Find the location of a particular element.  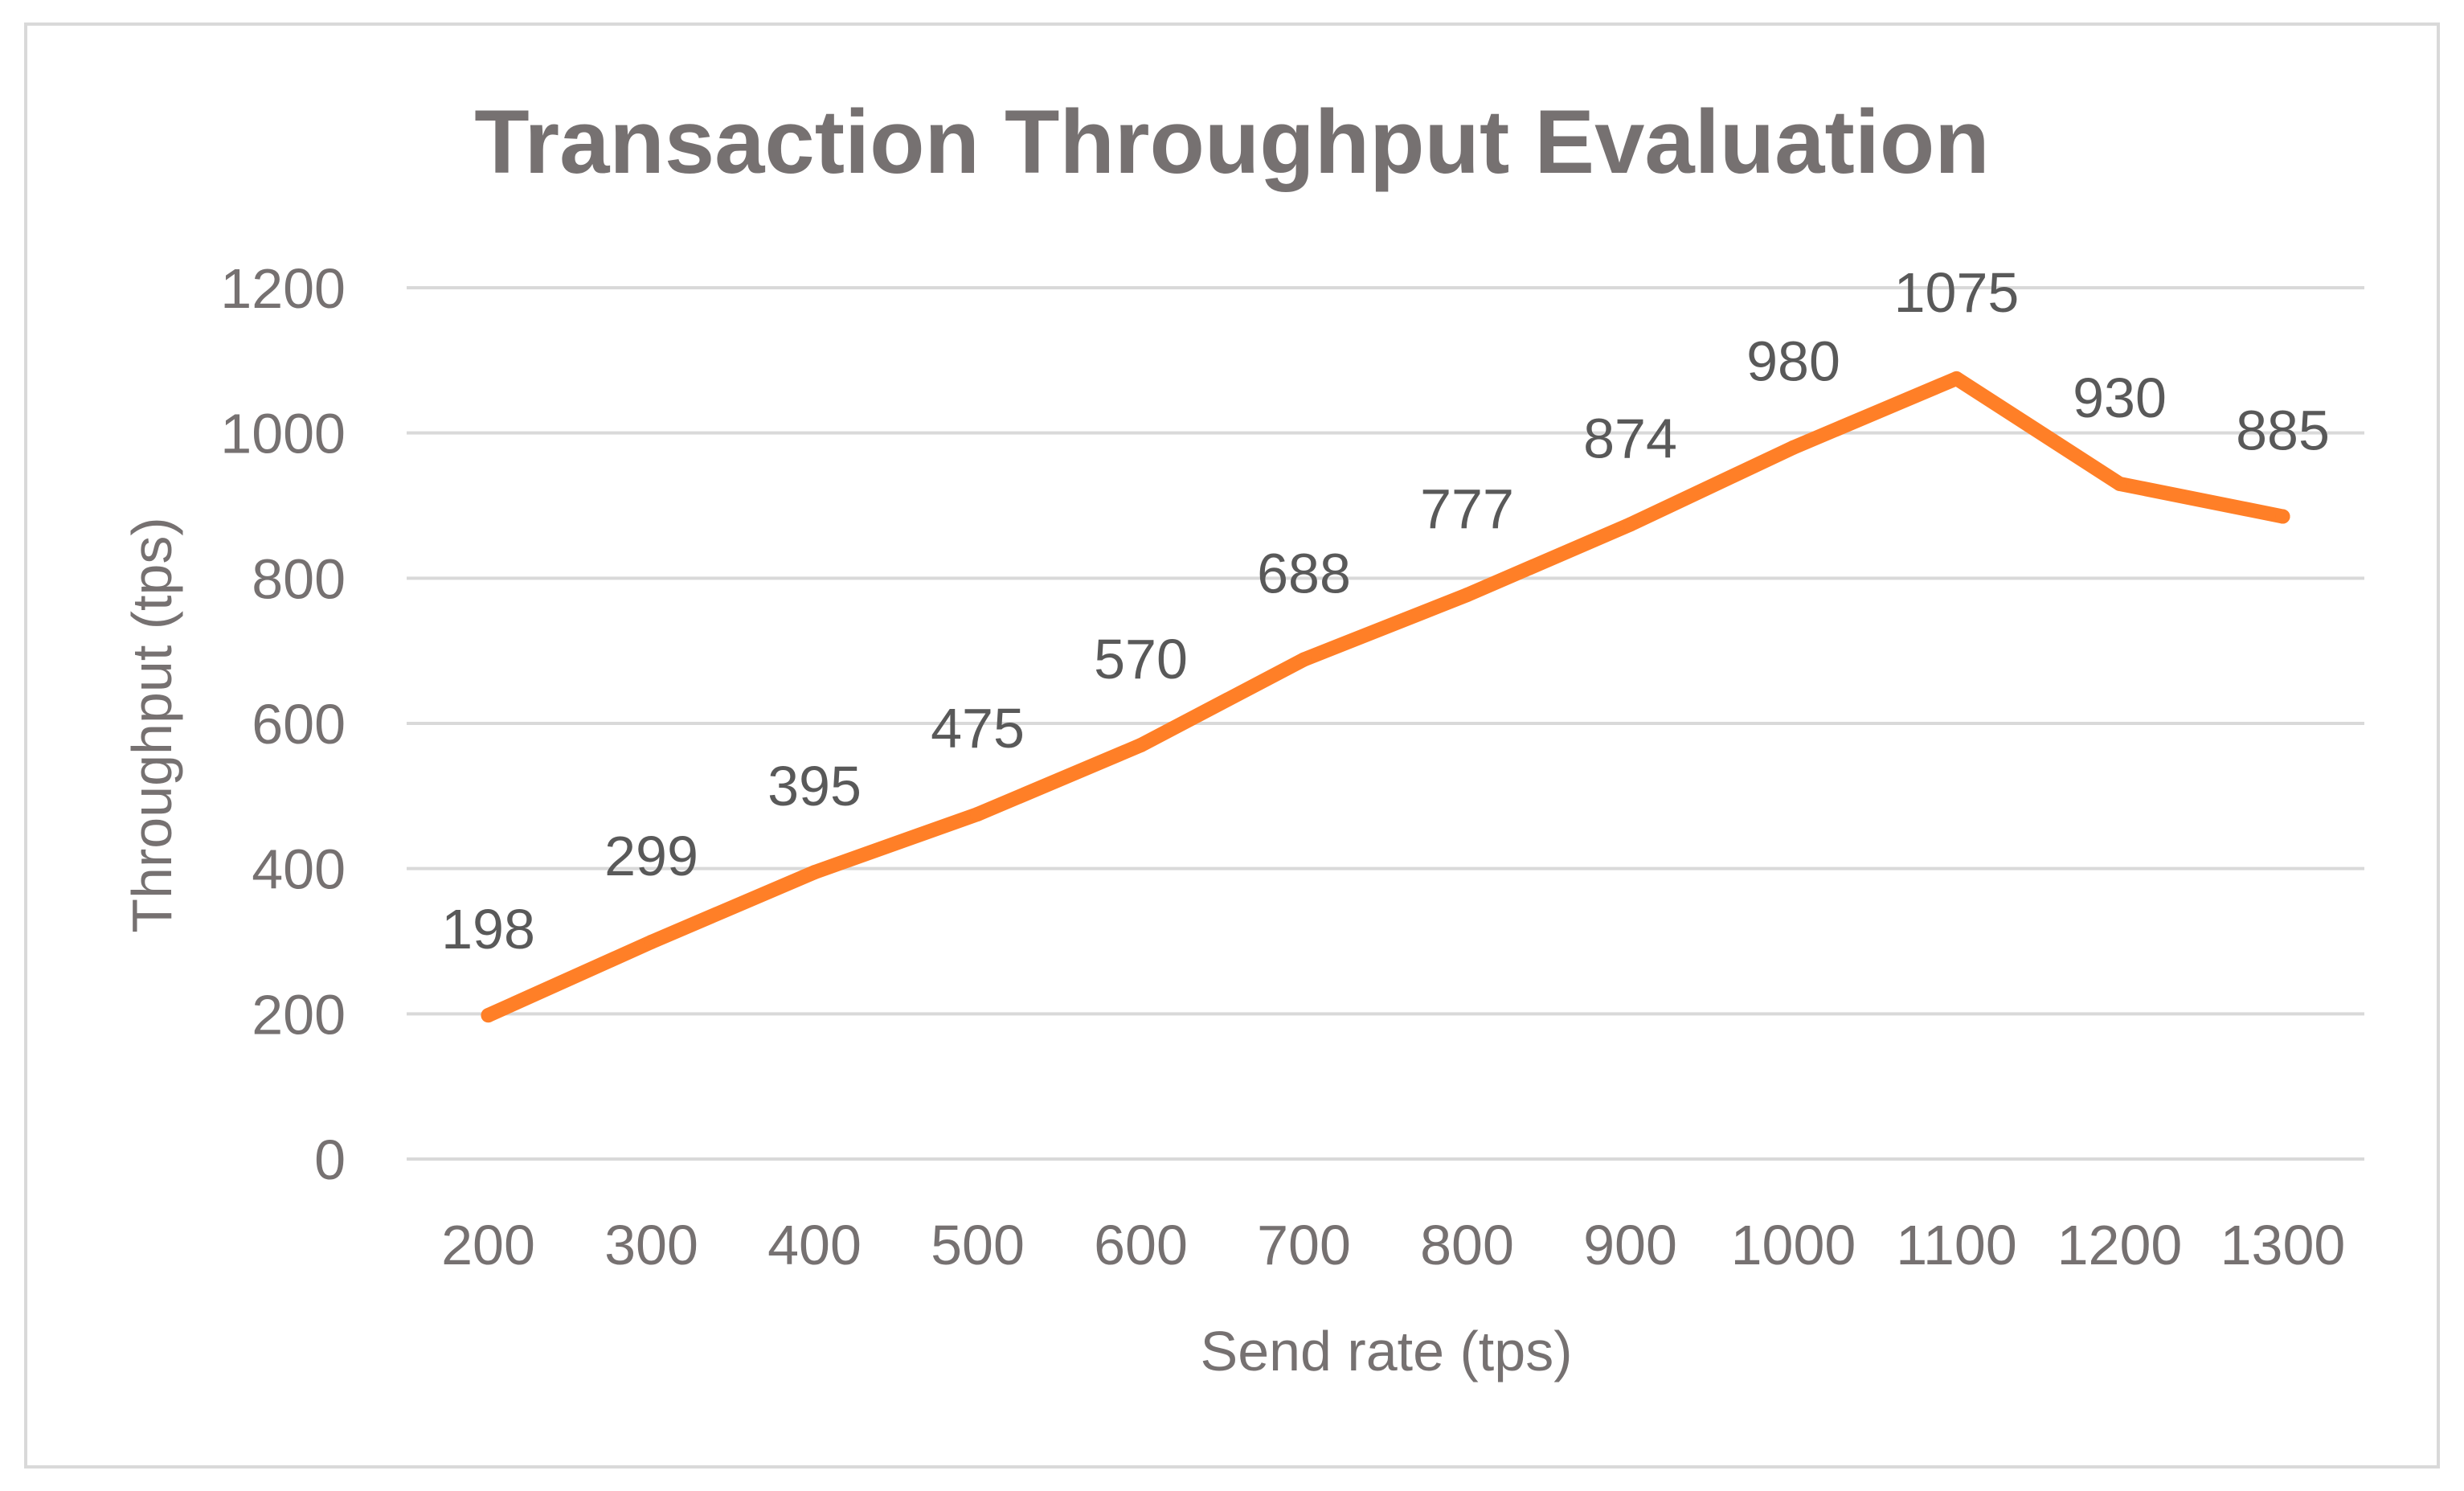

data-label: 688 is located at coordinates (1304, 574).